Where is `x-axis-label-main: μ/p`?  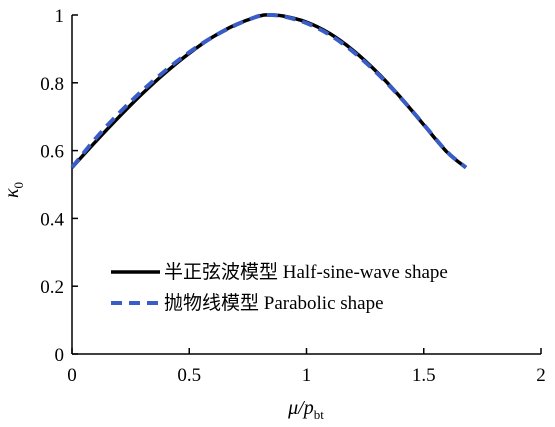
x-axis-label-main: μ/p is located at coordinates (300, 408).